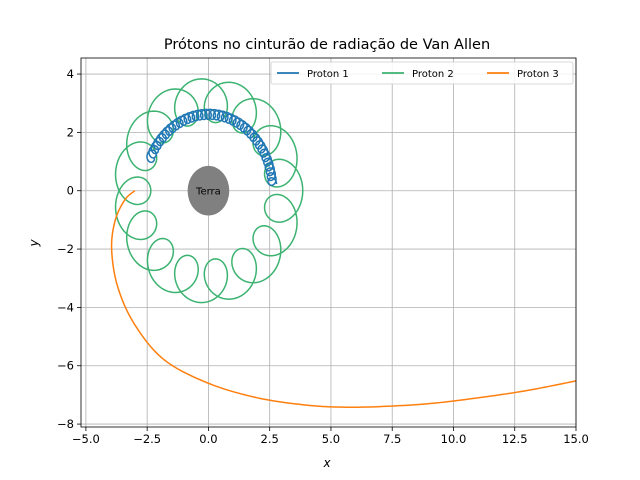 This screenshot has width=640, height=480. I want to click on y-tick-label: −2, so click(65, 249).